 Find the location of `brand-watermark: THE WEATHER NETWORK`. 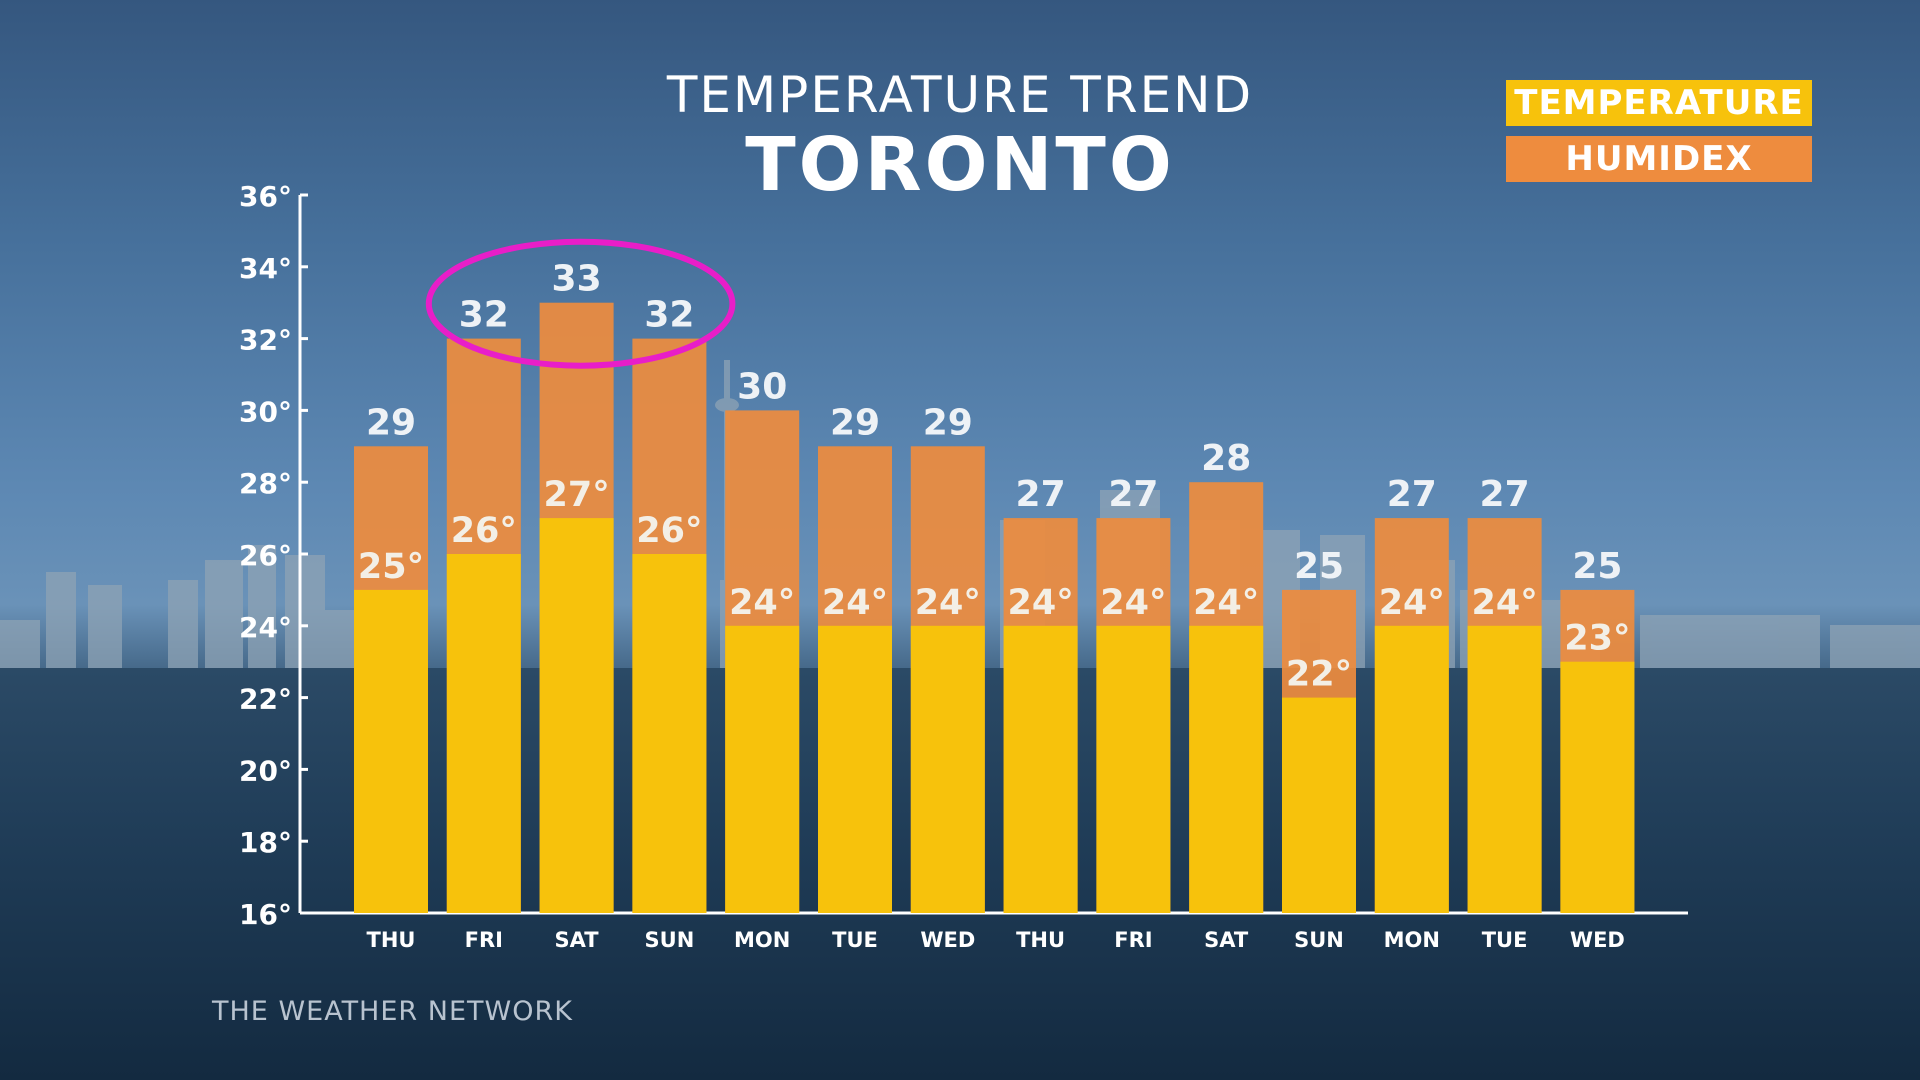

brand-watermark: THE WEATHER NETWORK is located at coordinates (392, 1011).